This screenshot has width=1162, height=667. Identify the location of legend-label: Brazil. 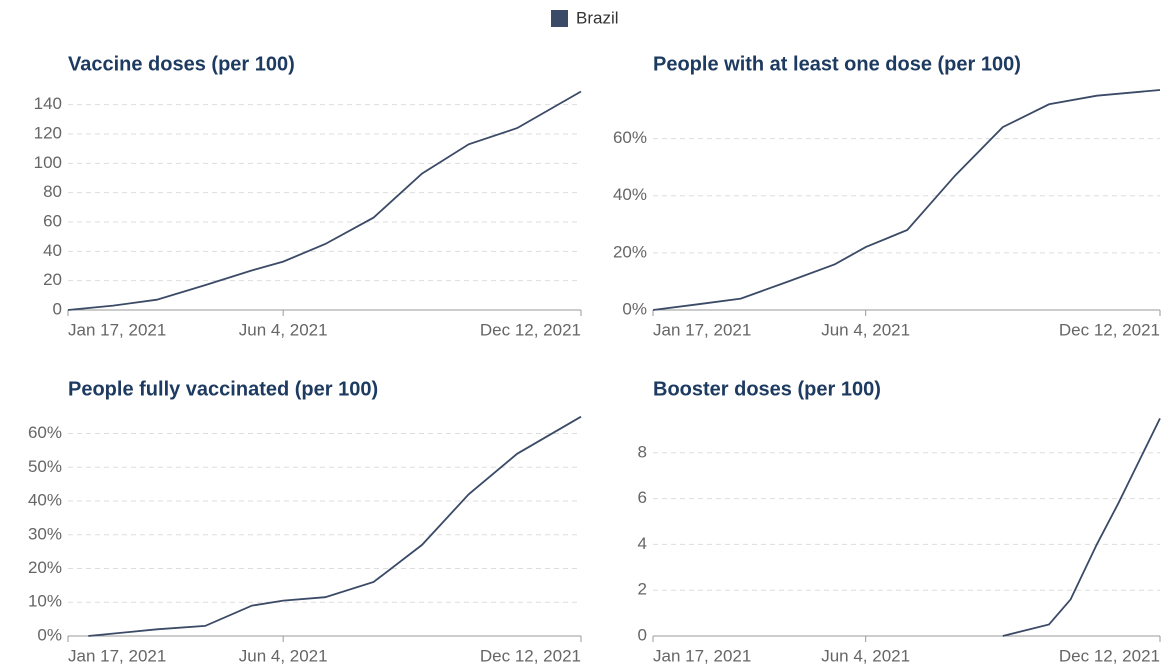
(597, 17).